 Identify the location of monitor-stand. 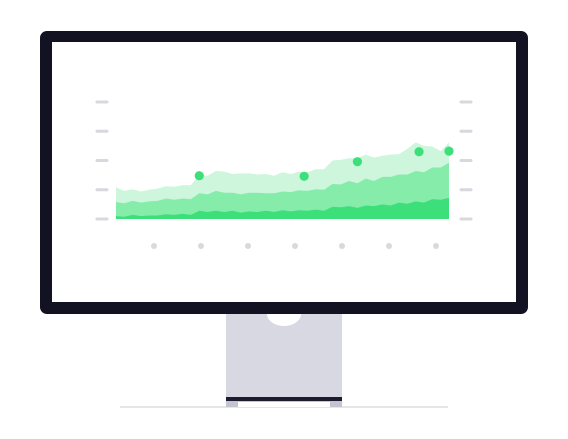
(284, 359).